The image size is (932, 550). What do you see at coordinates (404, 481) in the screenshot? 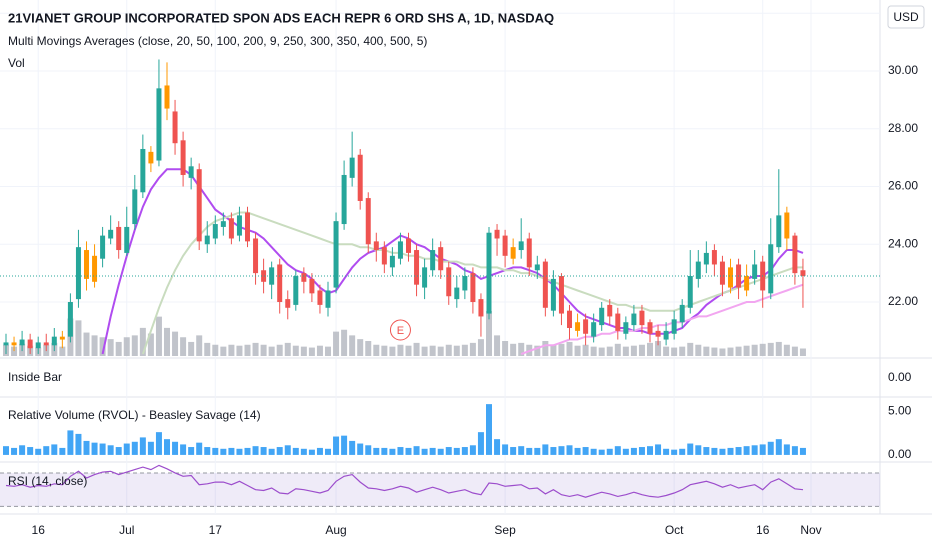
I see `rsi-line` at bounding box center [404, 481].